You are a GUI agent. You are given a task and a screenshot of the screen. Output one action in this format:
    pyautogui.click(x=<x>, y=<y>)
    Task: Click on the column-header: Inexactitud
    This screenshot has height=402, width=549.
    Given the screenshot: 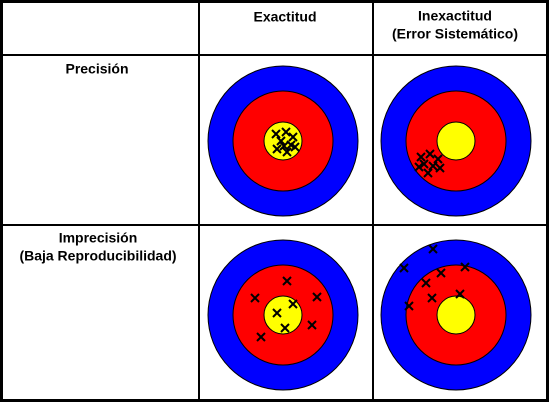 What is the action you would take?
    pyautogui.click(x=455, y=16)
    